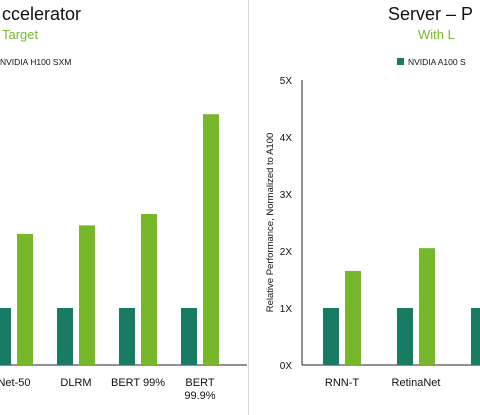 Image resolution: width=480 pixels, height=415 pixels. What do you see at coordinates (286, 138) in the screenshot?
I see `y-tick-label: 4X` at bounding box center [286, 138].